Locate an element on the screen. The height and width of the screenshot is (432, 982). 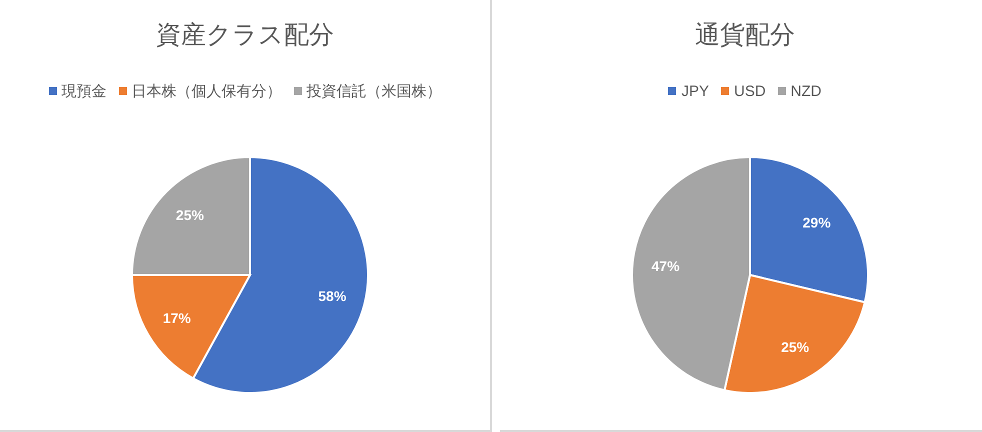
legend-label: 投資信託（米国株） is located at coordinates (374, 91).